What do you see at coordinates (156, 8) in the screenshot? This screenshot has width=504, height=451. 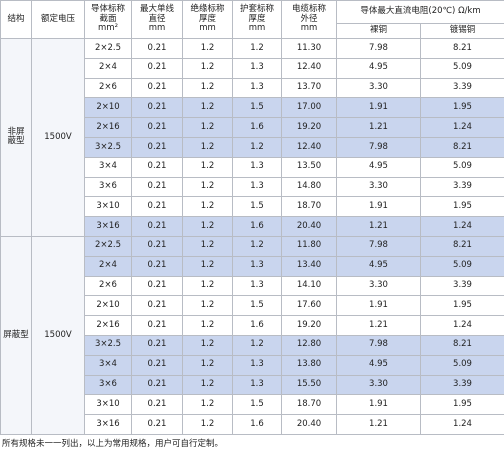 I see `cell-text-line: 最大单线` at bounding box center [156, 8].